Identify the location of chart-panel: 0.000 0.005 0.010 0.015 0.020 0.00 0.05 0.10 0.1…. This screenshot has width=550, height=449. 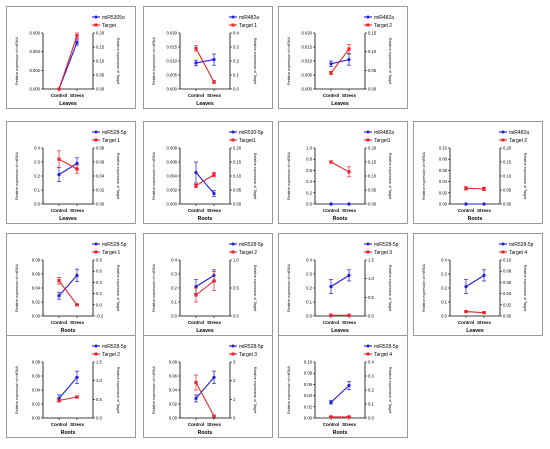
(343, 57).